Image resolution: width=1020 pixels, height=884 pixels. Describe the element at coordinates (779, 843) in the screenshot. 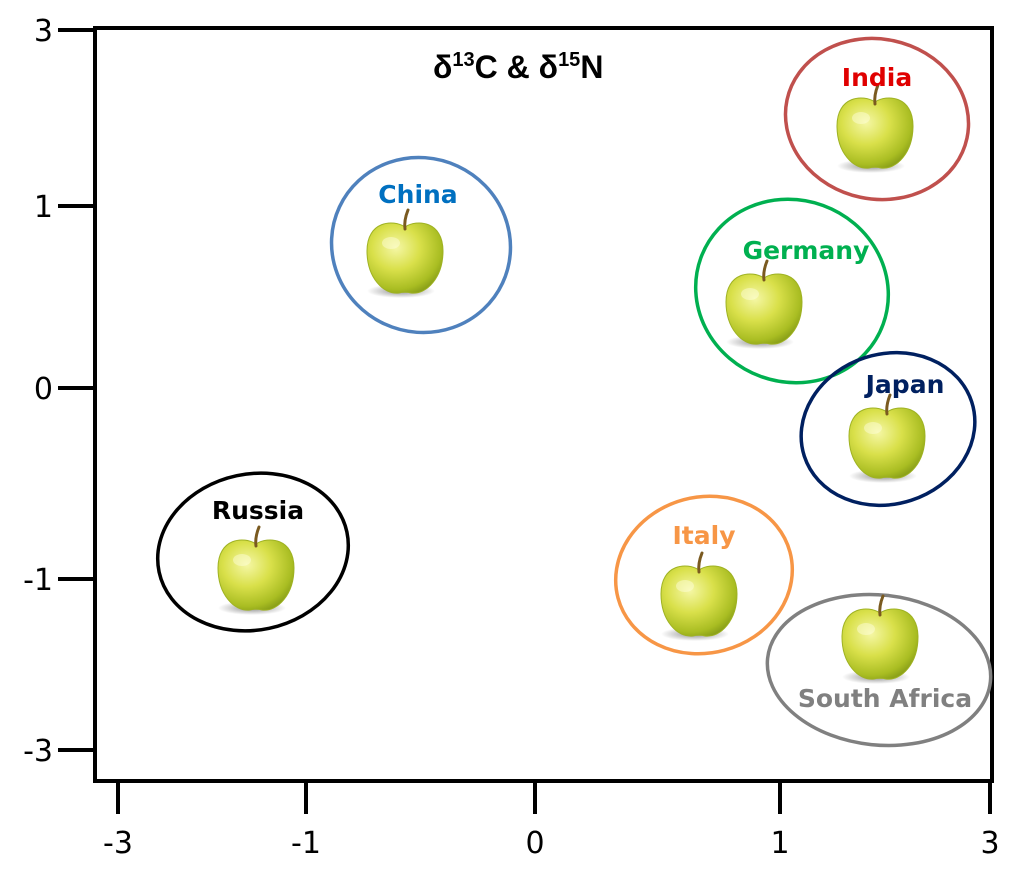

I see `x-tick-label: 1` at that location.